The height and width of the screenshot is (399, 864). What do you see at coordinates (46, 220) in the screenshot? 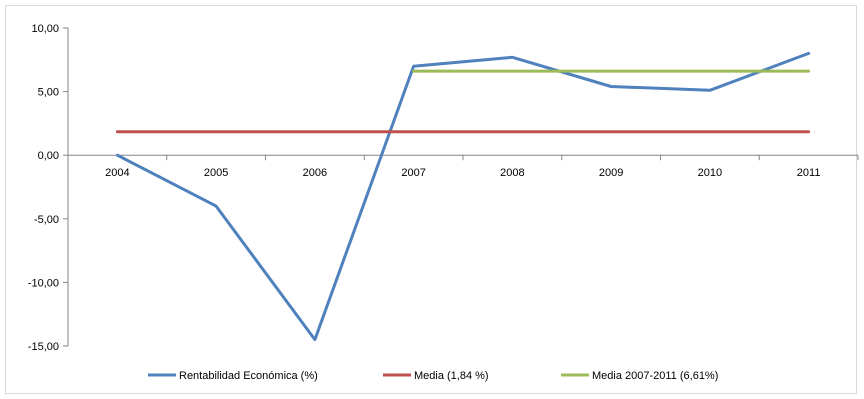
I see `y-tick-label: -5,00` at bounding box center [46, 220].